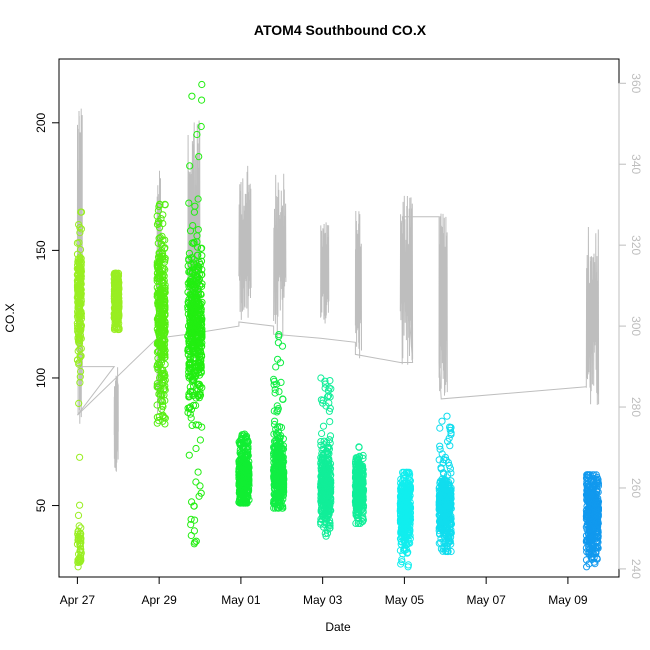  What do you see at coordinates (47, 312) in the screenshot?
I see `y-axis: 50 100 150 200` at bounding box center [47, 312].